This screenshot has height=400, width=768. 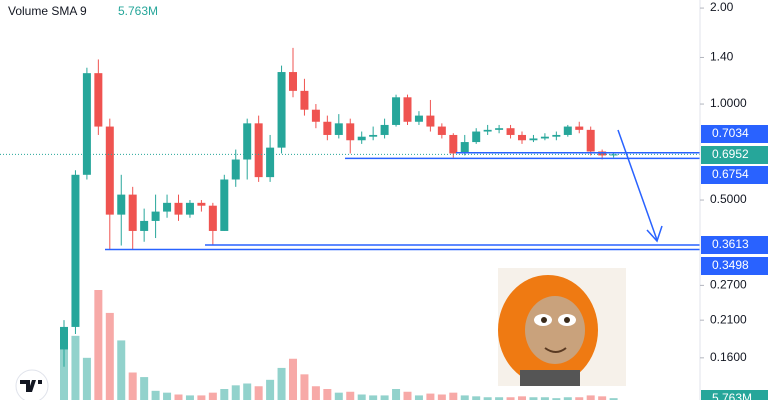 What do you see at coordinates (730, 154) in the screenshot?
I see `last-price-label: 0.6952` at bounding box center [730, 154].